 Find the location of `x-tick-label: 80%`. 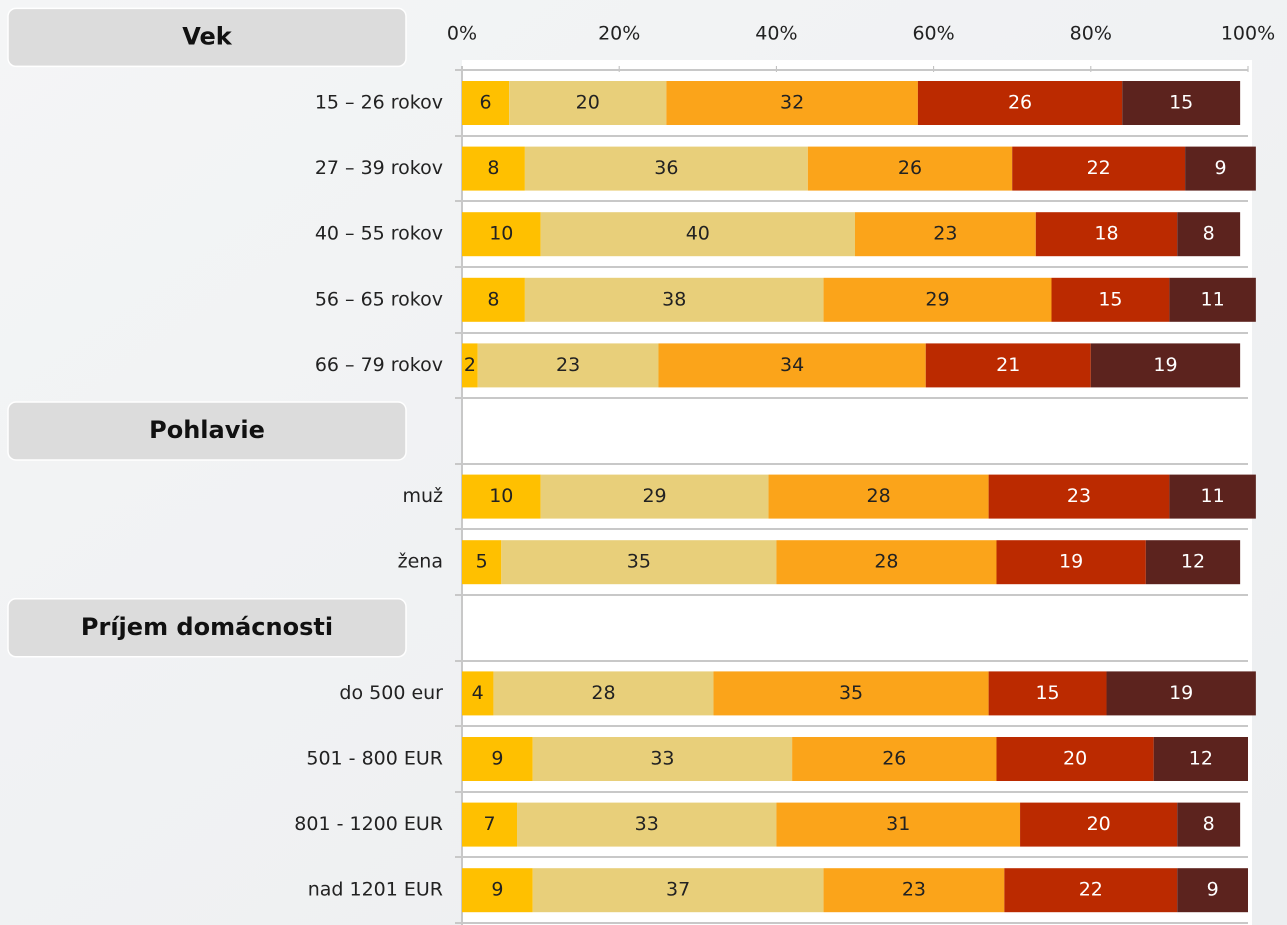

x-tick-label: 80% is located at coordinates (1091, 34).